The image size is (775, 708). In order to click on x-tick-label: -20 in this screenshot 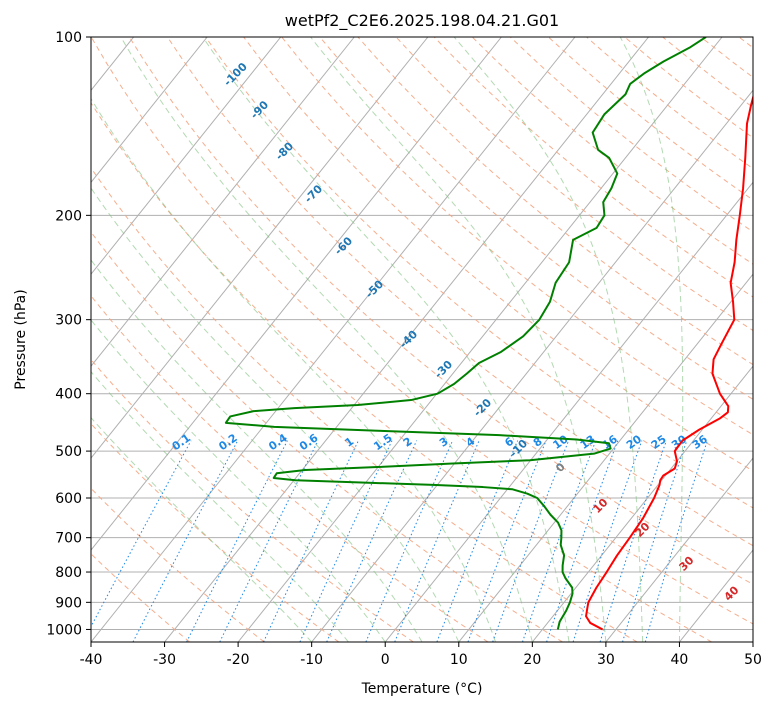, I will do `click(238, 660)`.